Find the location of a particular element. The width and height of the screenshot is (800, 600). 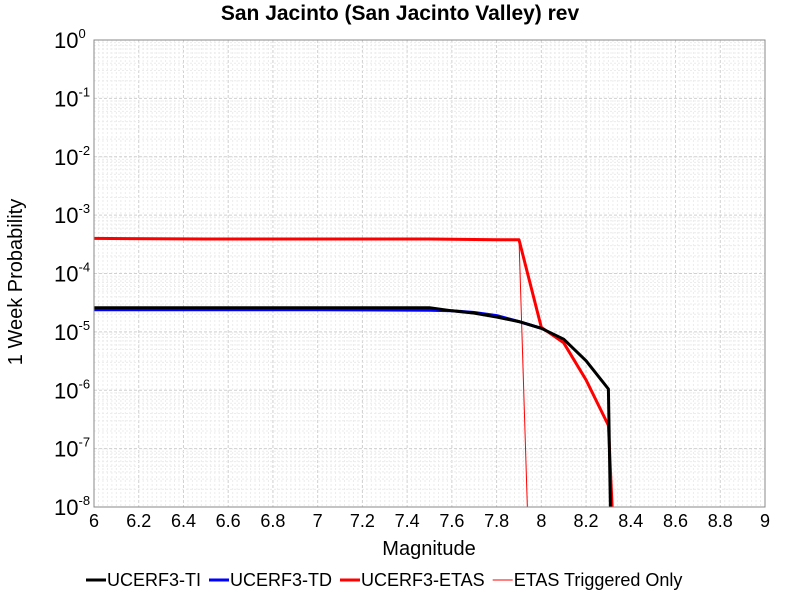

x-tick-label: 6.2 is located at coordinates (138, 521).